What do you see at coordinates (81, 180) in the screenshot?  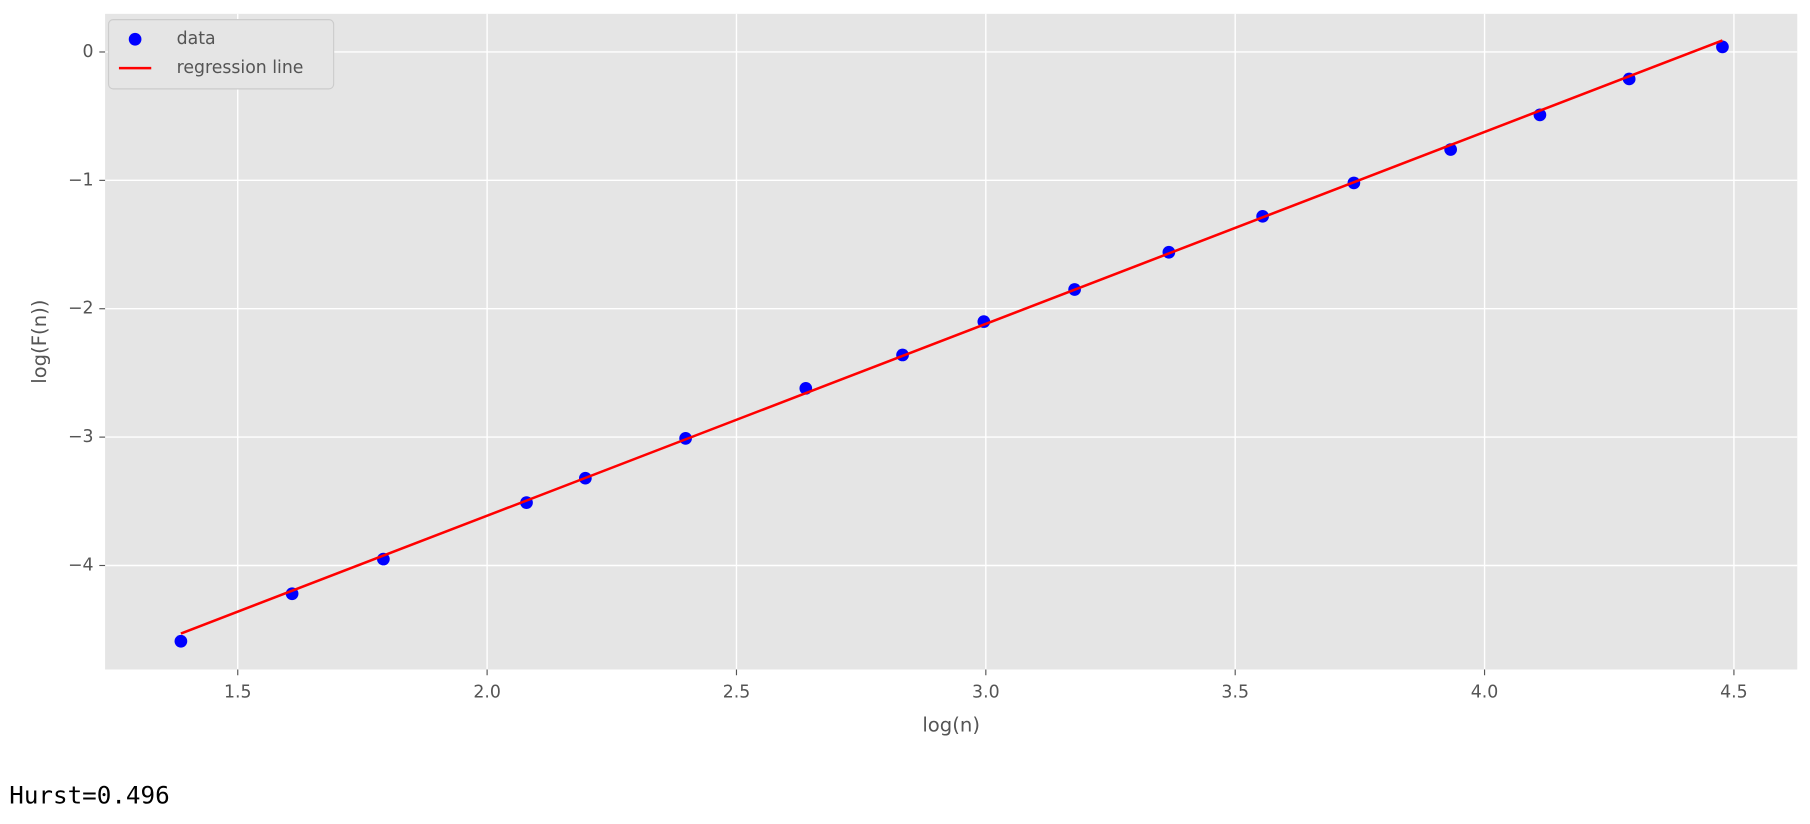 I see `y-tick-label: −1` at bounding box center [81, 180].